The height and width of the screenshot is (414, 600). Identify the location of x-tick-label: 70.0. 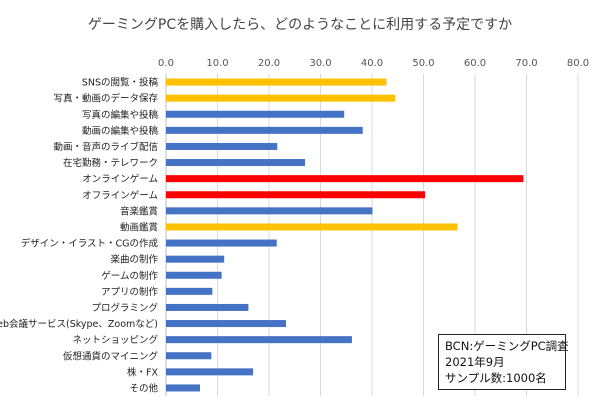
(526, 63).